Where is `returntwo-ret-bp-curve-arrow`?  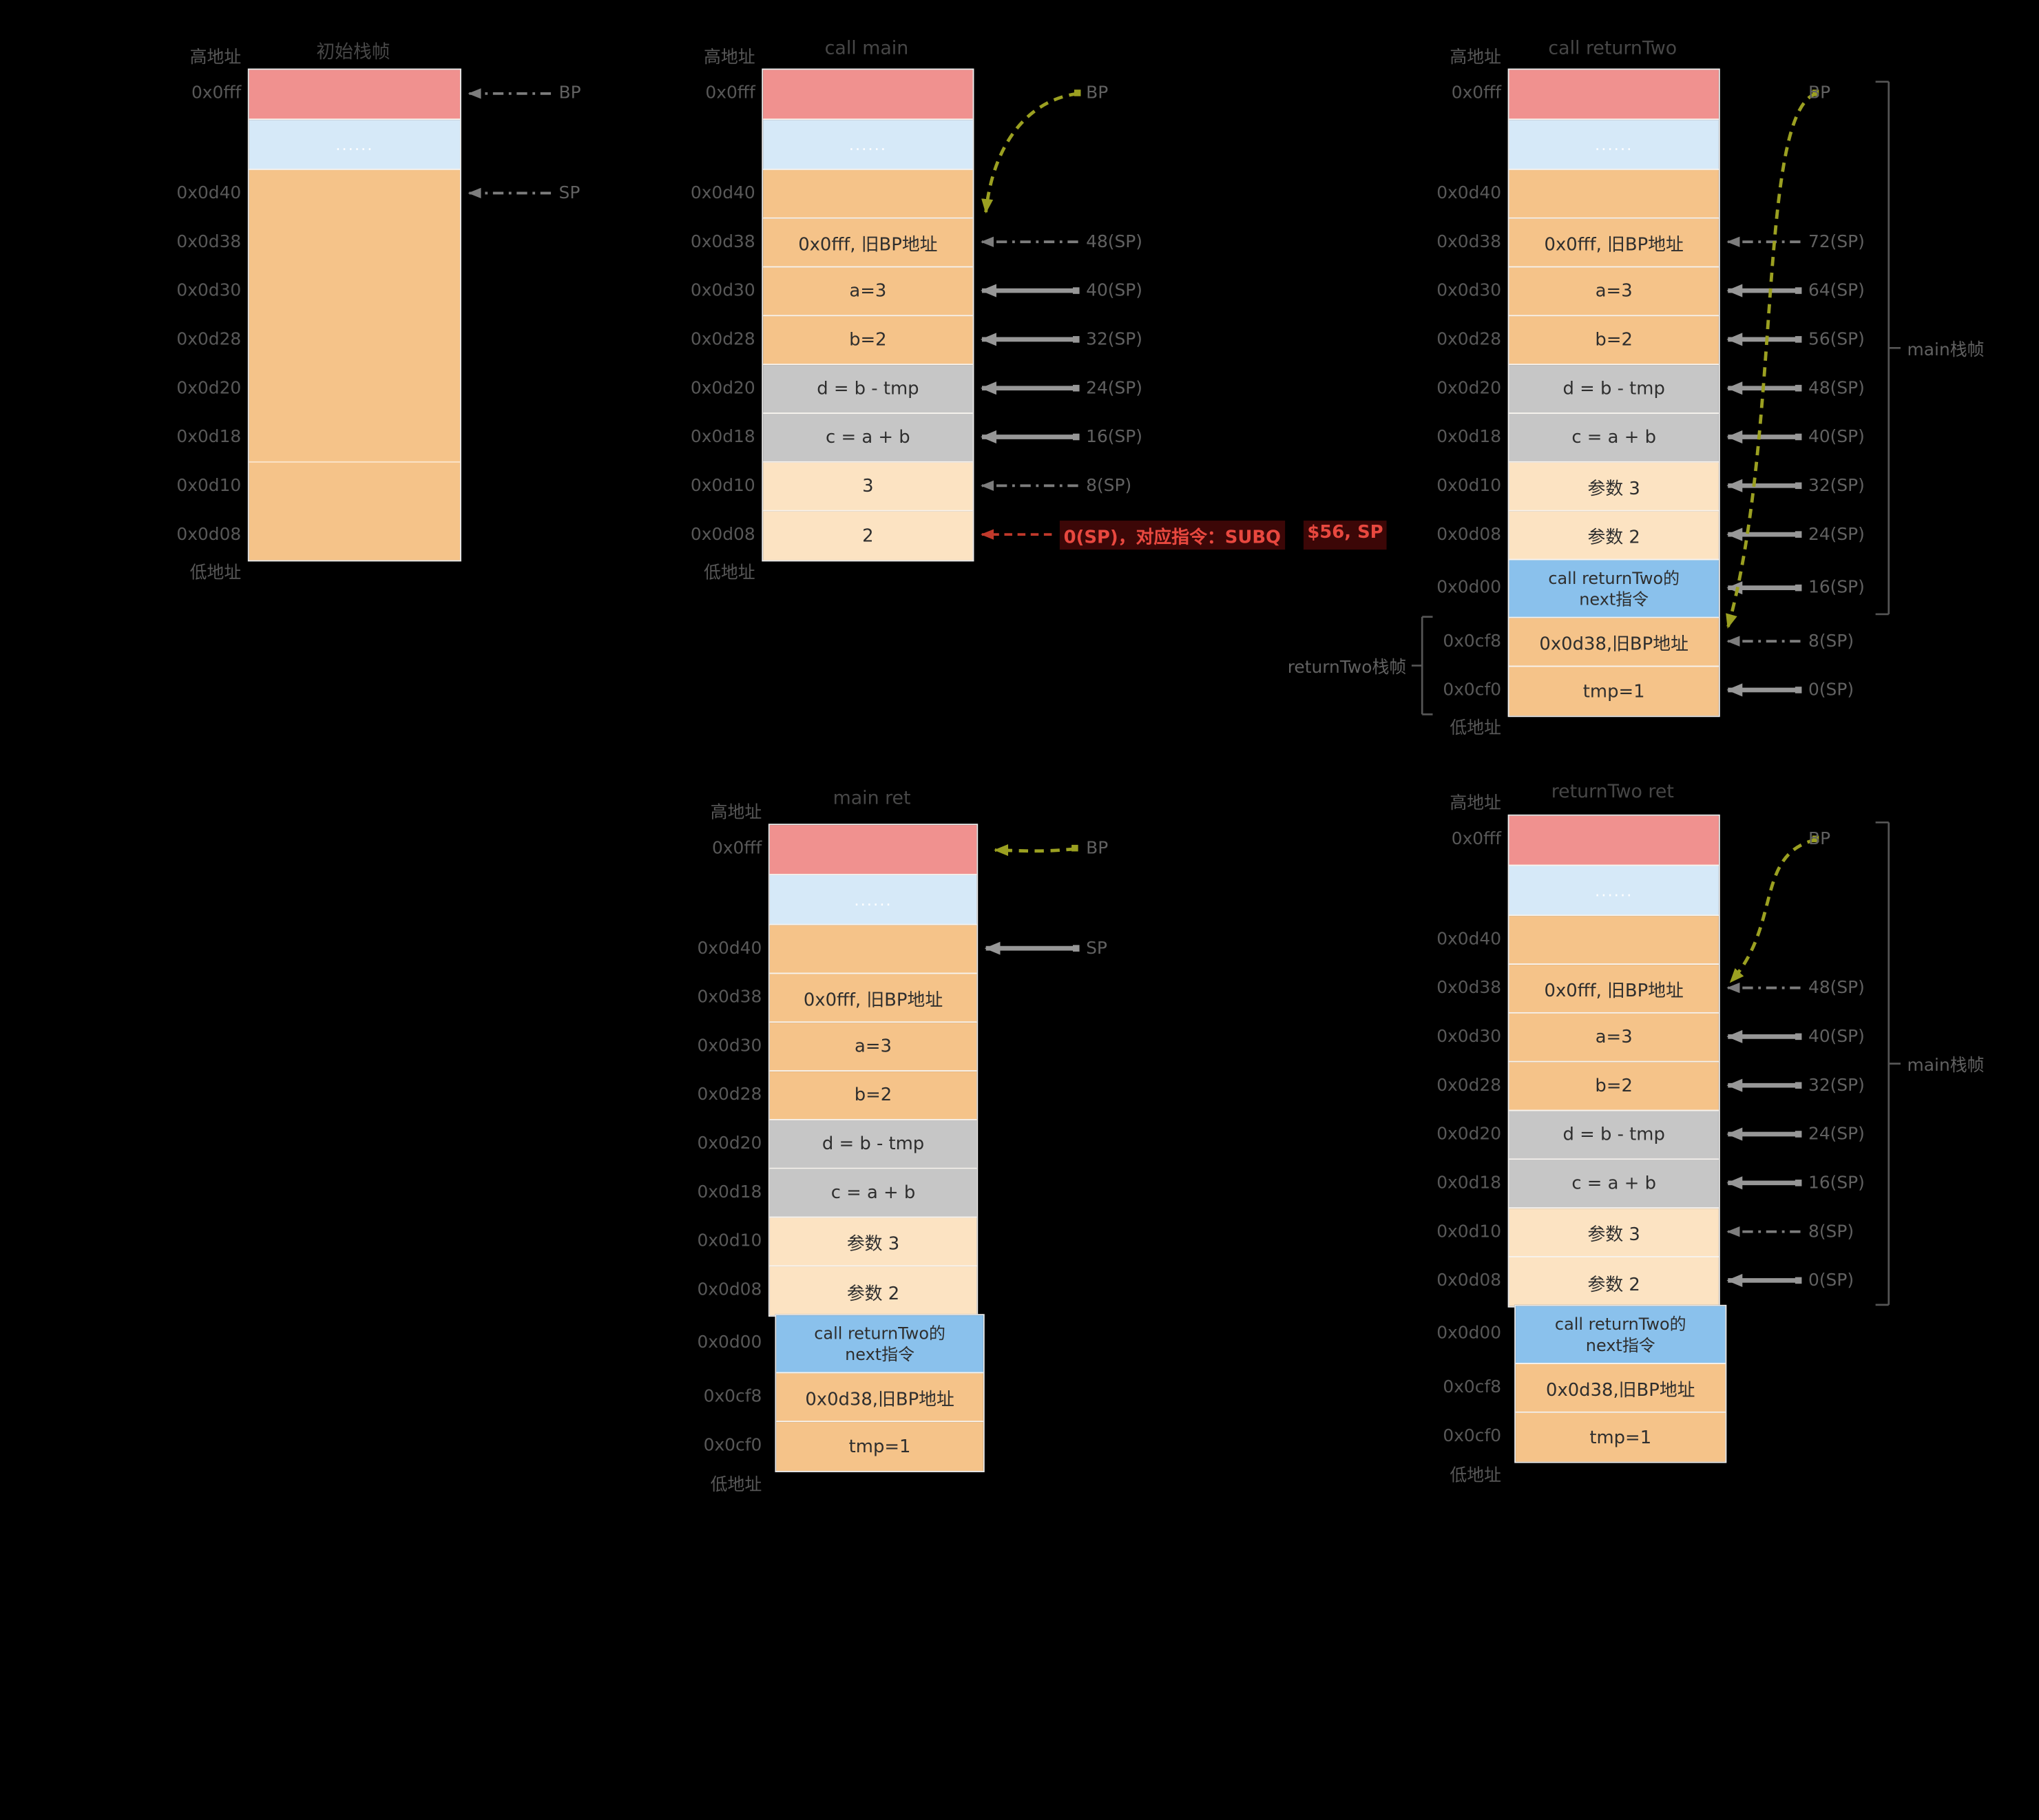 returntwo-ret-bp-curve-arrow is located at coordinates (1774, 909).